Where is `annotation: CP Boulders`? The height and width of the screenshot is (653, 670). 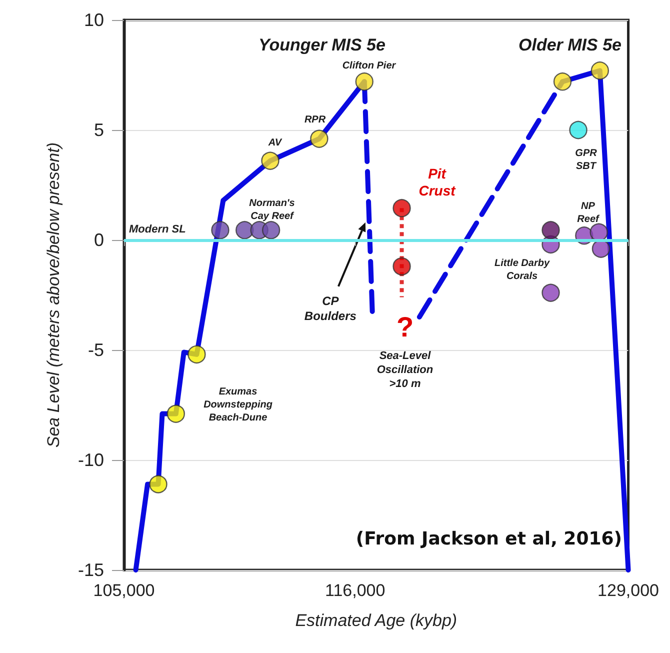 annotation: CP Boulders is located at coordinates (330, 308).